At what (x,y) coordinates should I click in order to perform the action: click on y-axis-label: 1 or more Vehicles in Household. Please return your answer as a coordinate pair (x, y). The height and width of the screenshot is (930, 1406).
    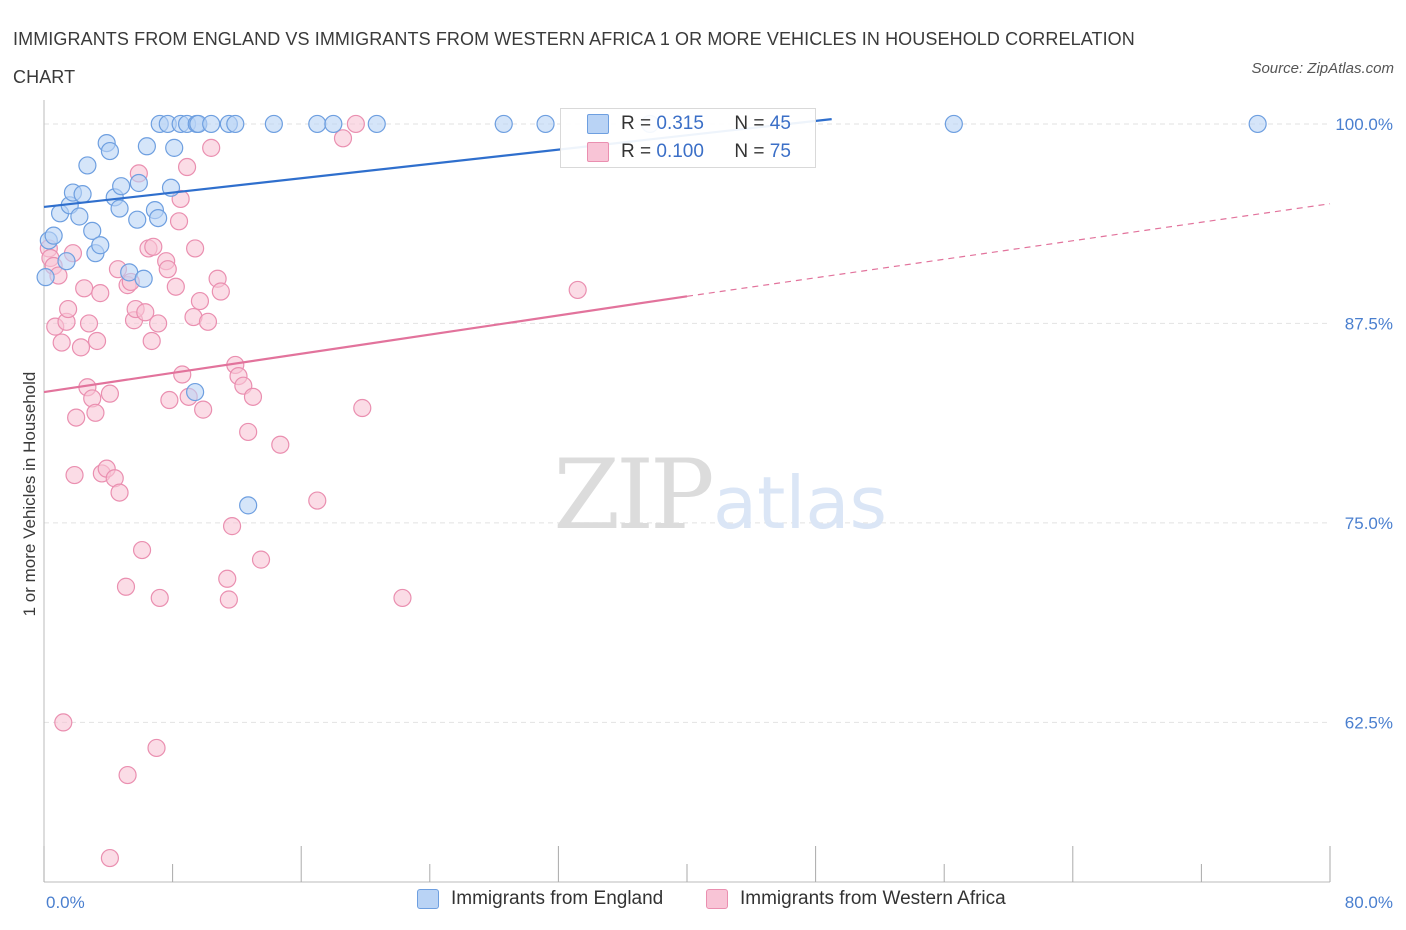
    Looking at the image, I should click on (29, 494).